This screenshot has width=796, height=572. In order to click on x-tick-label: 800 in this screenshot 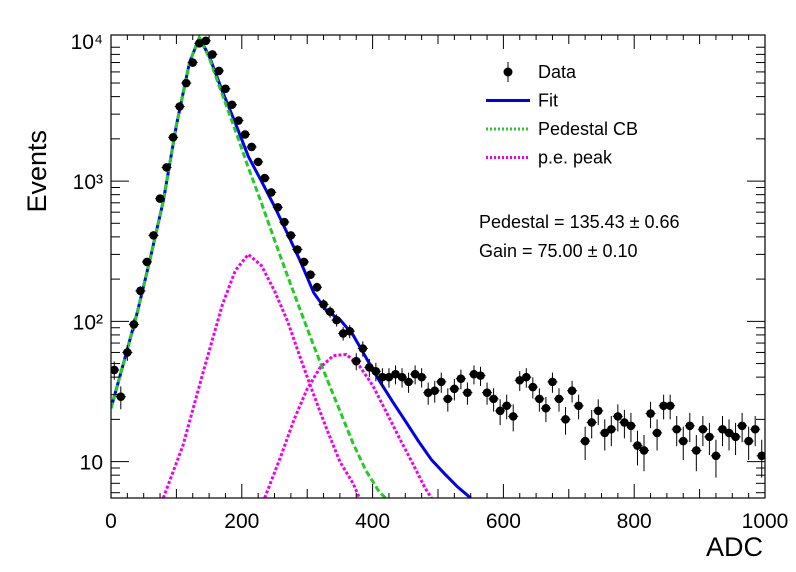, I will do `click(634, 521)`.